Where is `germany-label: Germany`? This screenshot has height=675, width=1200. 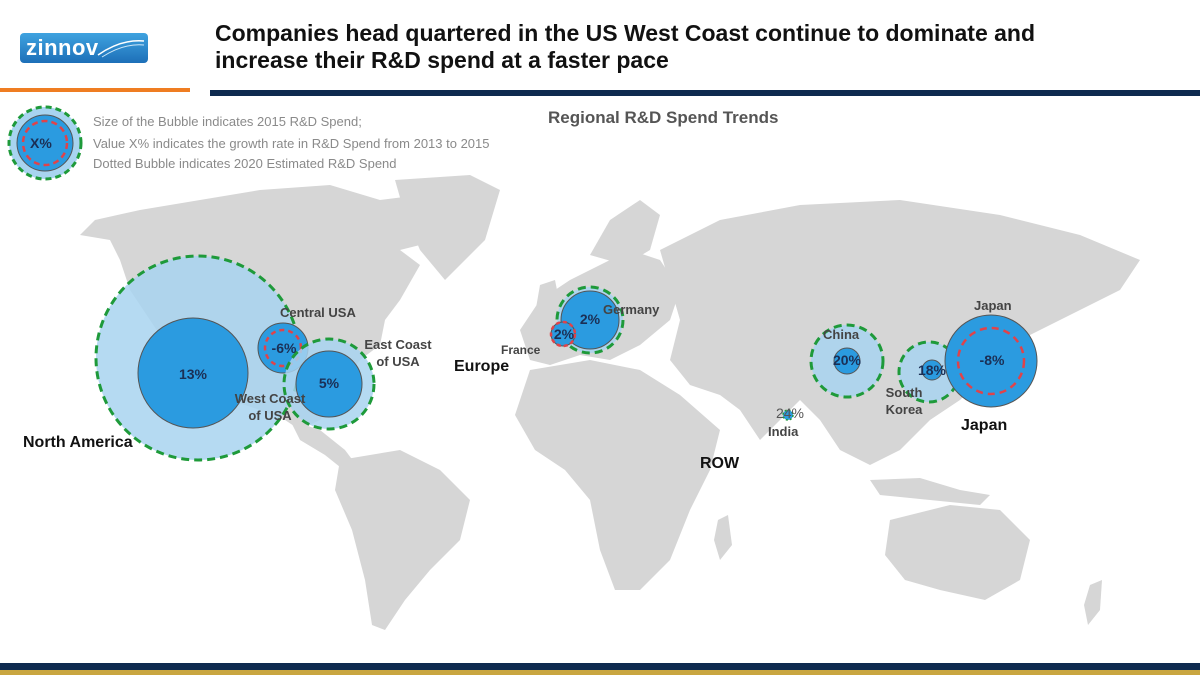
germany-label: Germany is located at coordinates (631, 309).